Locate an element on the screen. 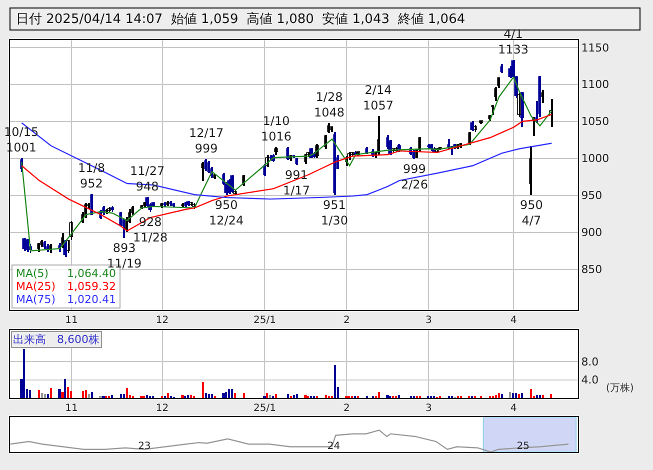  y-tick-label: 1050 is located at coordinates (595, 121).